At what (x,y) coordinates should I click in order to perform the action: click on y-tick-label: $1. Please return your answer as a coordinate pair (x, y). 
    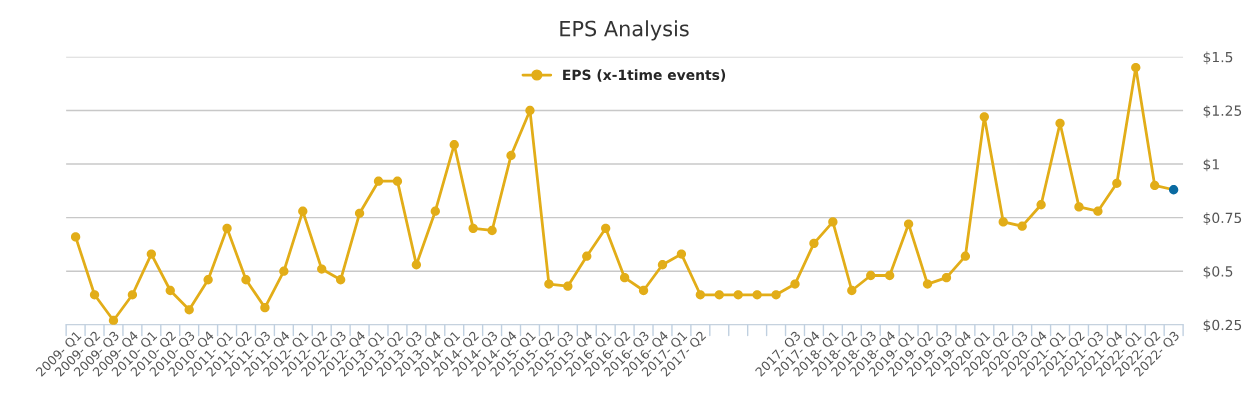
    Looking at the image, I should click on (1211, 165).